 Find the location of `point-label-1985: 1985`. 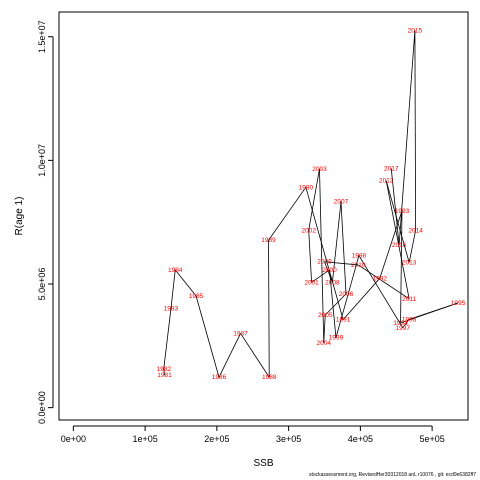

point-label-1985: 1985 is located at coordinates (196, 296).